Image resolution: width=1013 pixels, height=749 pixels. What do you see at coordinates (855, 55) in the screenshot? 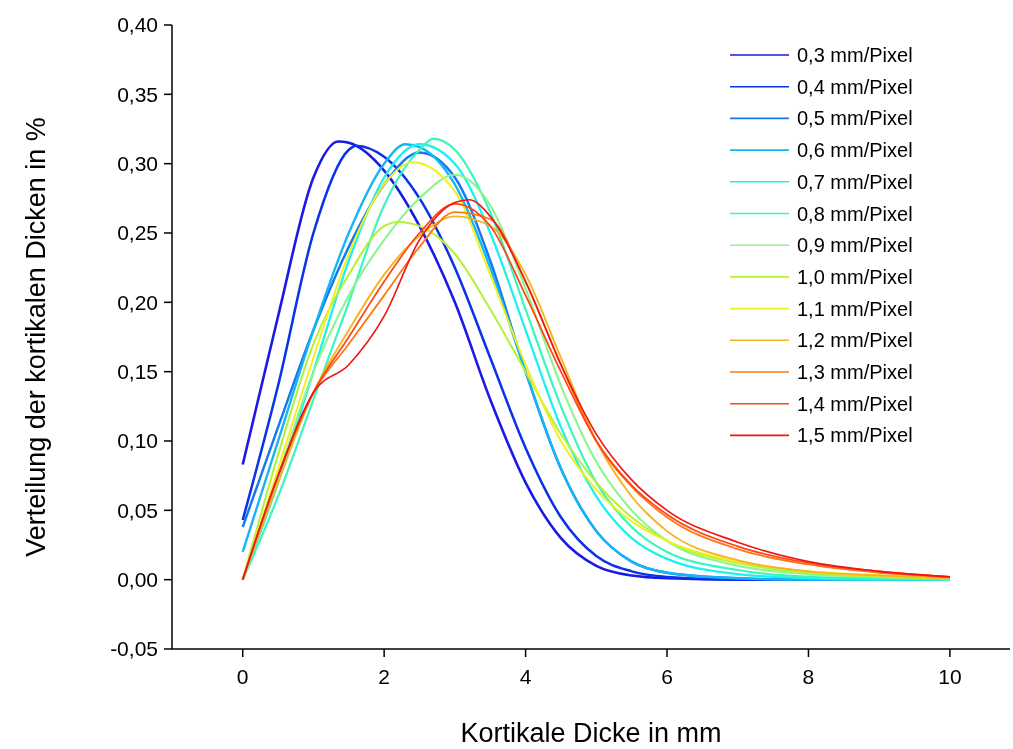
I see `legend-label: 0,3 mm/Pixel` at bounding box center [855, 55].